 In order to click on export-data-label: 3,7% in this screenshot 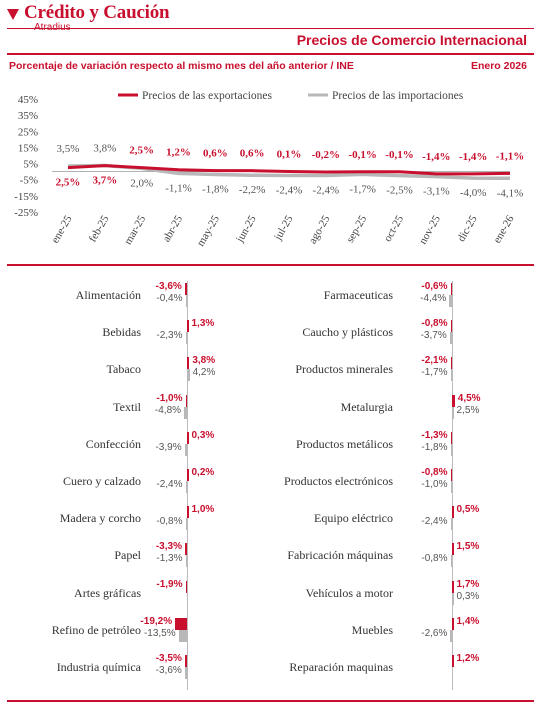, I will do `click(104, 181)`.